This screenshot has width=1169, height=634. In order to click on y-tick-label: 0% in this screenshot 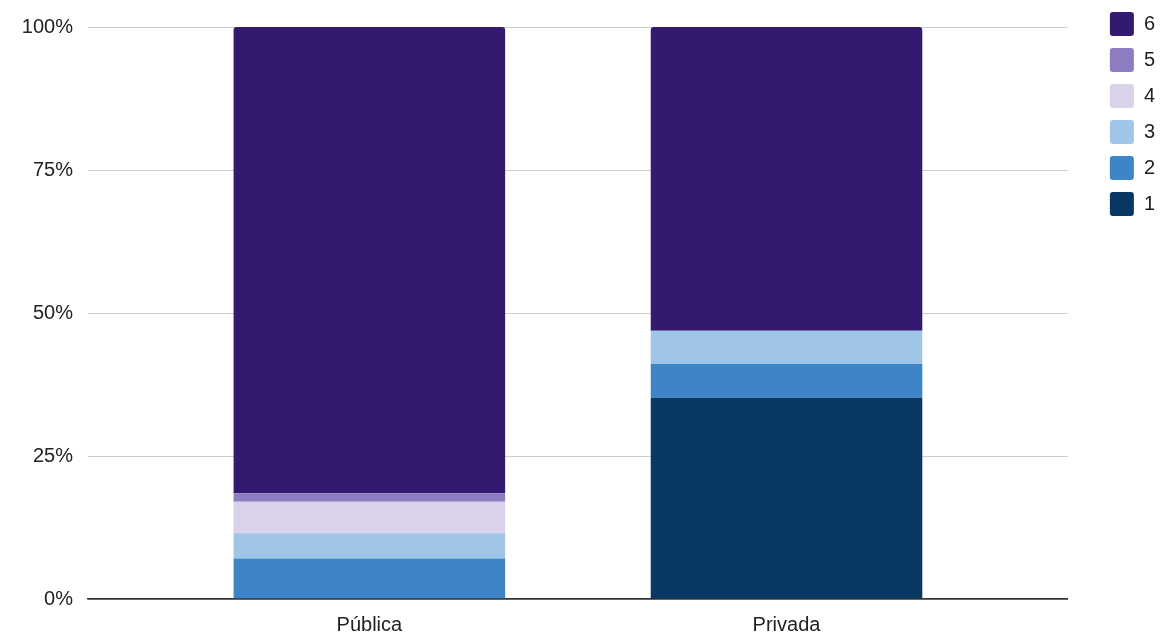, I will do `click(59, 597)`.